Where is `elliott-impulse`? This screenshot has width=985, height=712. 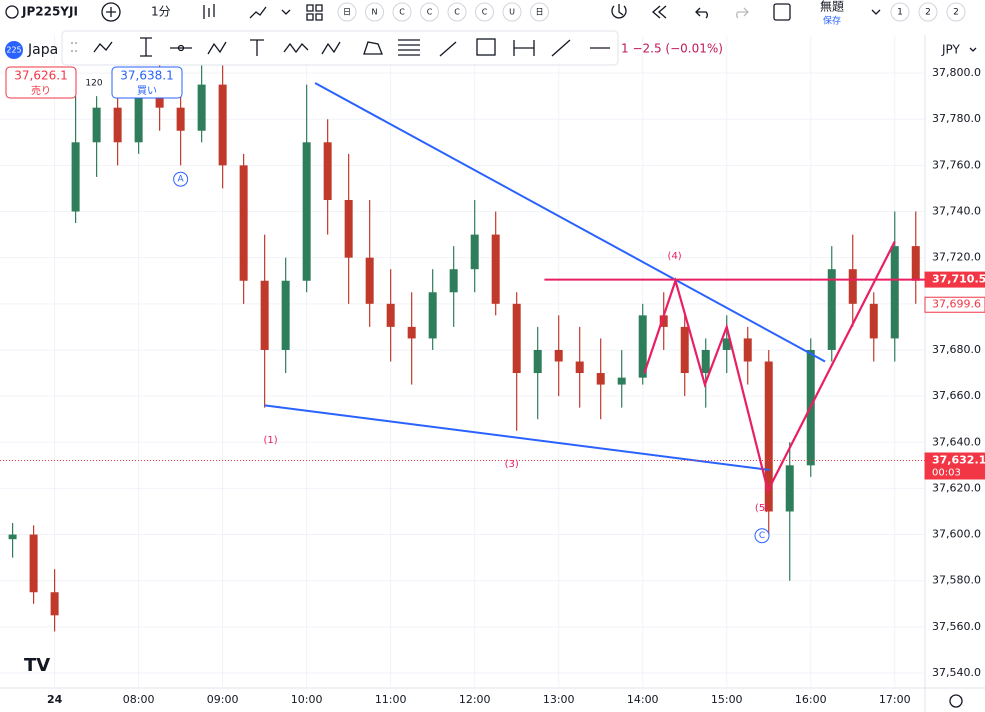 elliott-impulse is located at coordinates (103, 47).